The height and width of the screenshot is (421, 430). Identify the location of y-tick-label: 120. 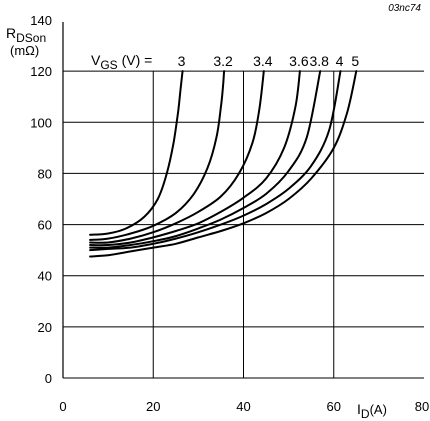
(41, 71).